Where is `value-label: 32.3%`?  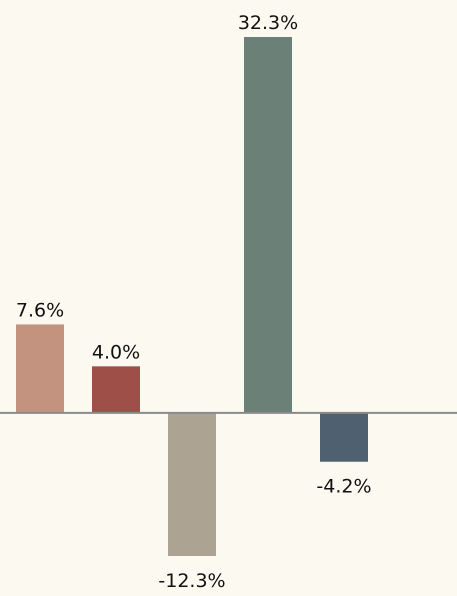
value-label: 32.3% is located at coordinates (268, 23).